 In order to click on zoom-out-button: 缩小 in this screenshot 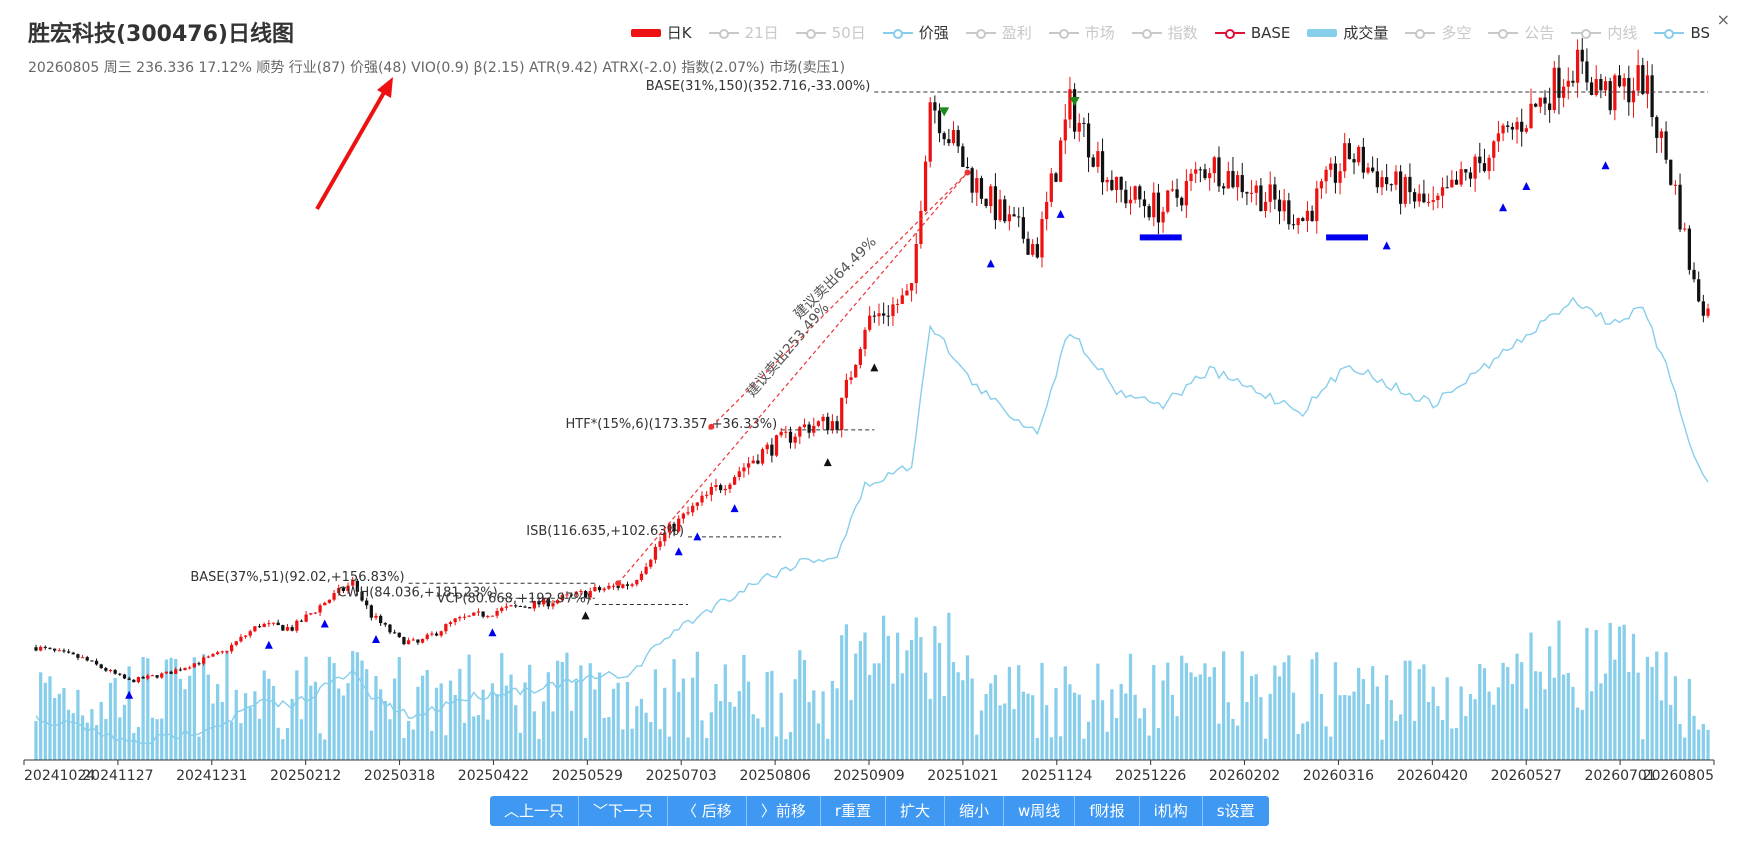, I will do `click(975, 811)`.